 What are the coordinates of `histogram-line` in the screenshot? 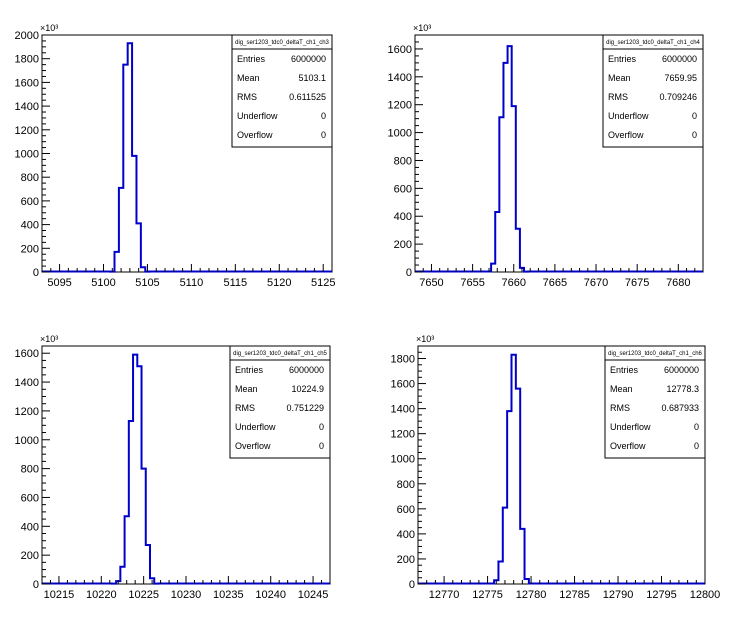 It's located at (561, 469).